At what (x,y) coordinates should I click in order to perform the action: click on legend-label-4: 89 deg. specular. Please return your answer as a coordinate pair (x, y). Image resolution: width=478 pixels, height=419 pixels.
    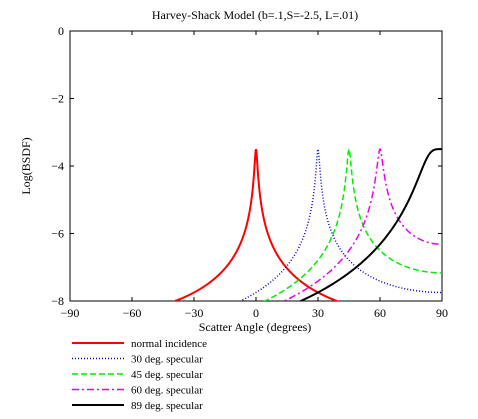
    Looking at the image, I should click on (167, 406).